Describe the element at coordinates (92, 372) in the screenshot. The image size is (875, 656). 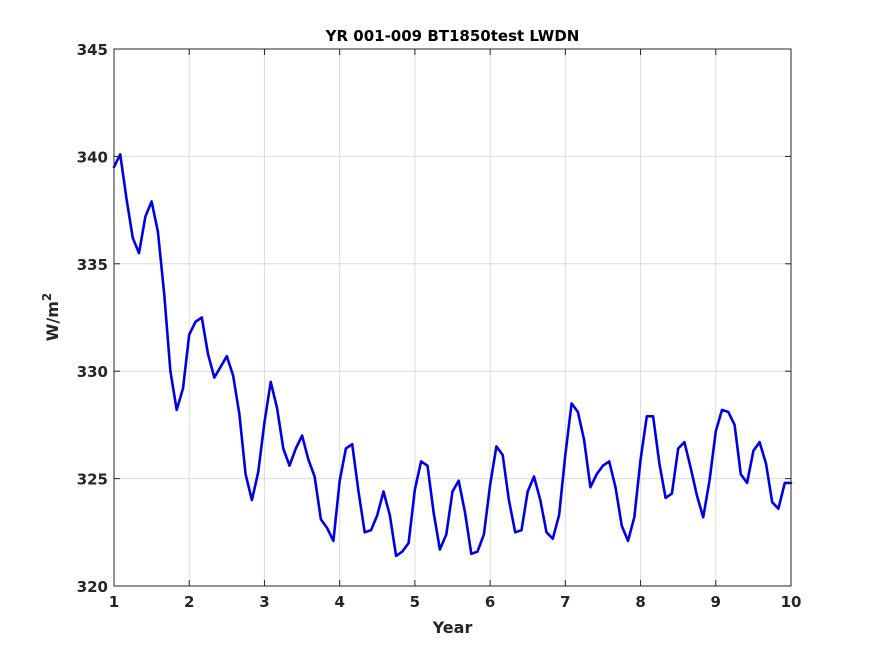
I see `y-tick-label: 330` at that location.